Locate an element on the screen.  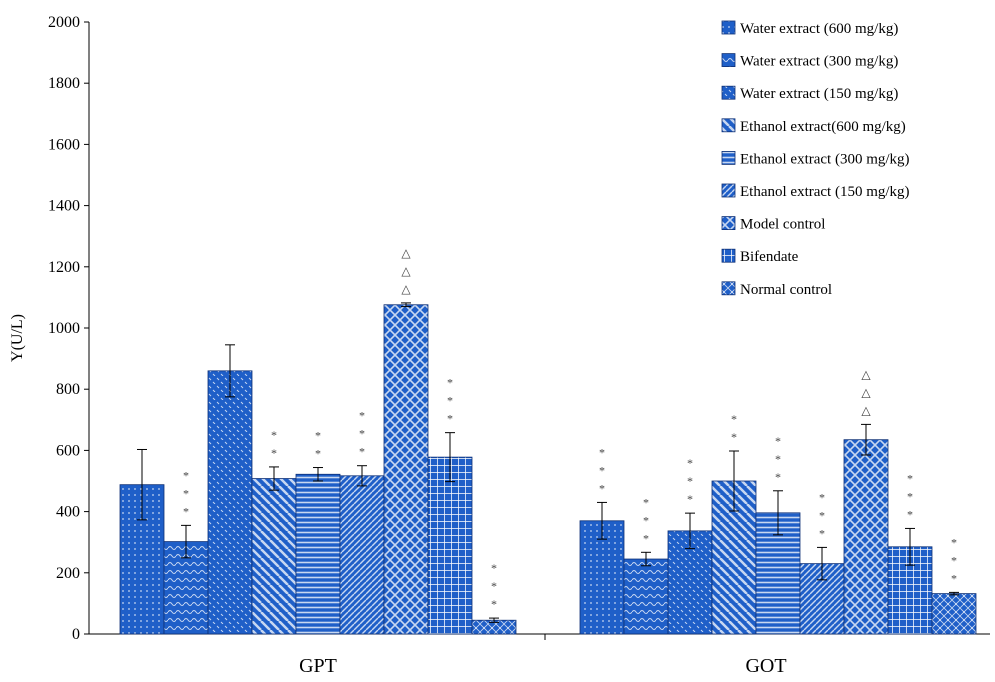
legend-label: Water extract (150 mg/kg) is located at coordinates (819, 94).